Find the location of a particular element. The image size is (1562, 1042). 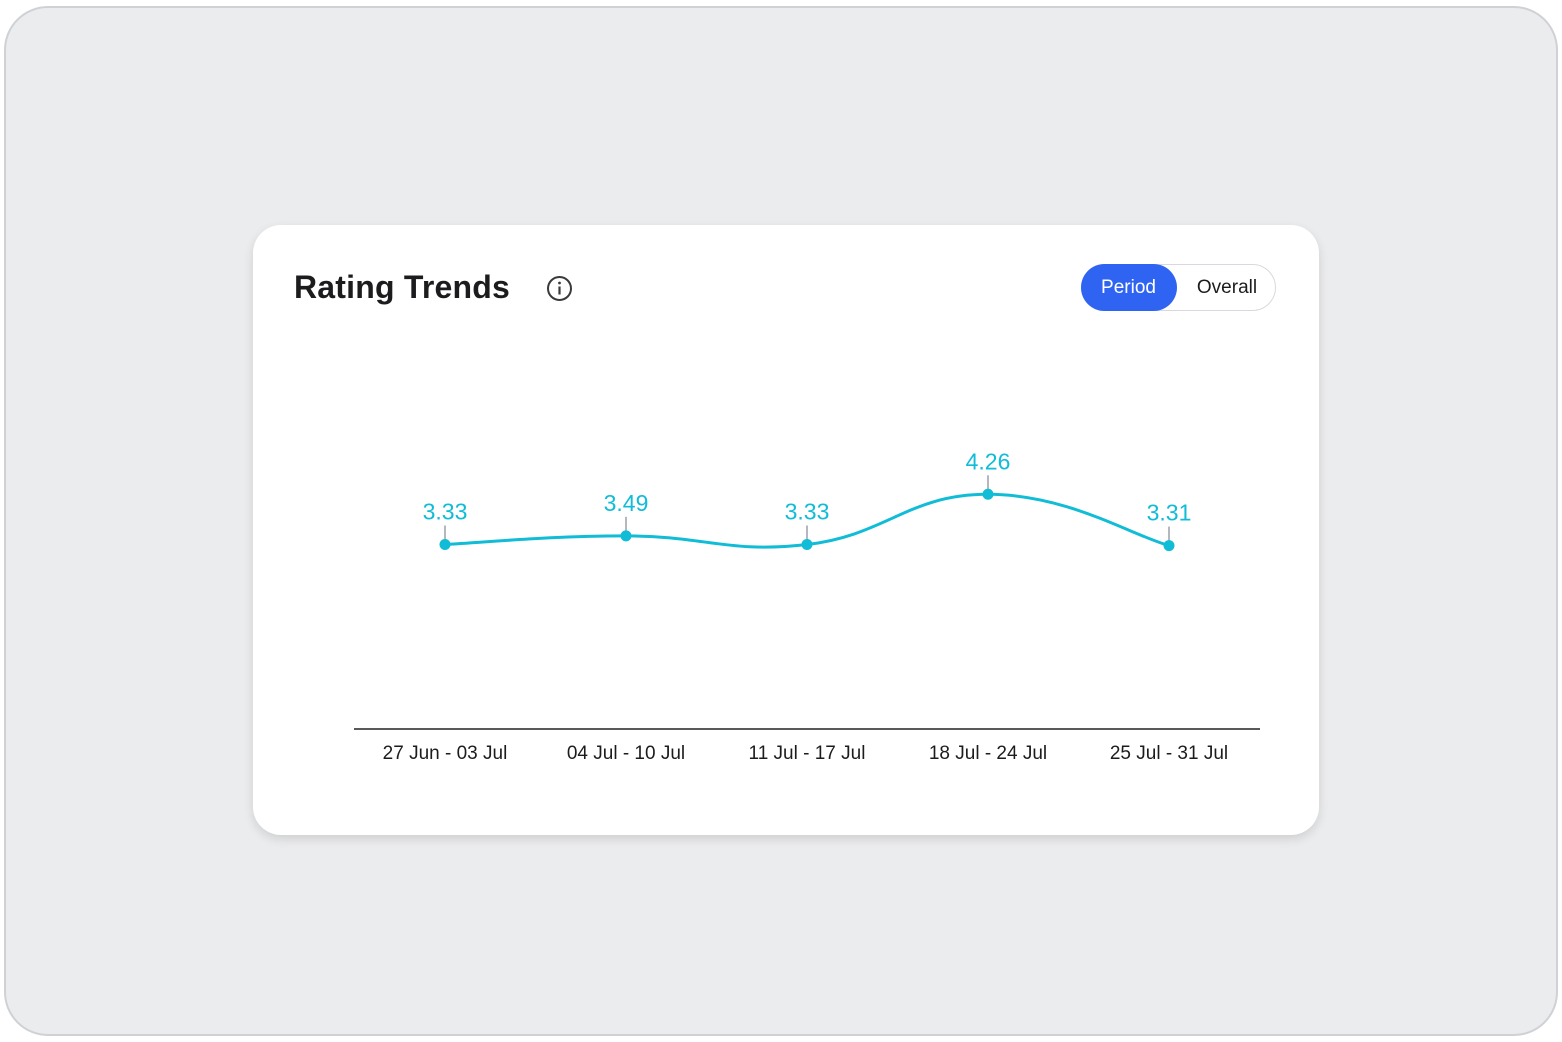

x-tick-label: 27 Jun - 03 Jul is located at coordinates (445, 753).